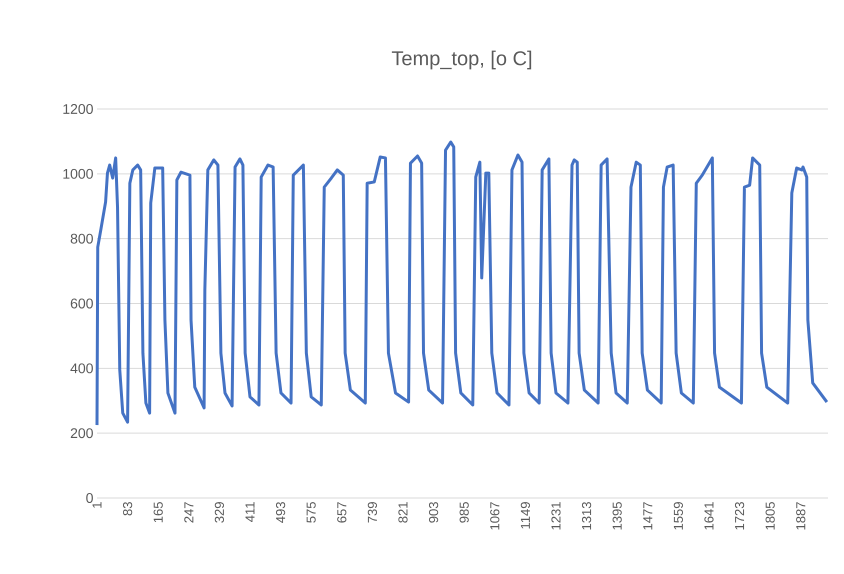 Image resolution: width=844 pixels, height=574 pixels. I want to click on x-tick-label: 1231, so click(556, 516).